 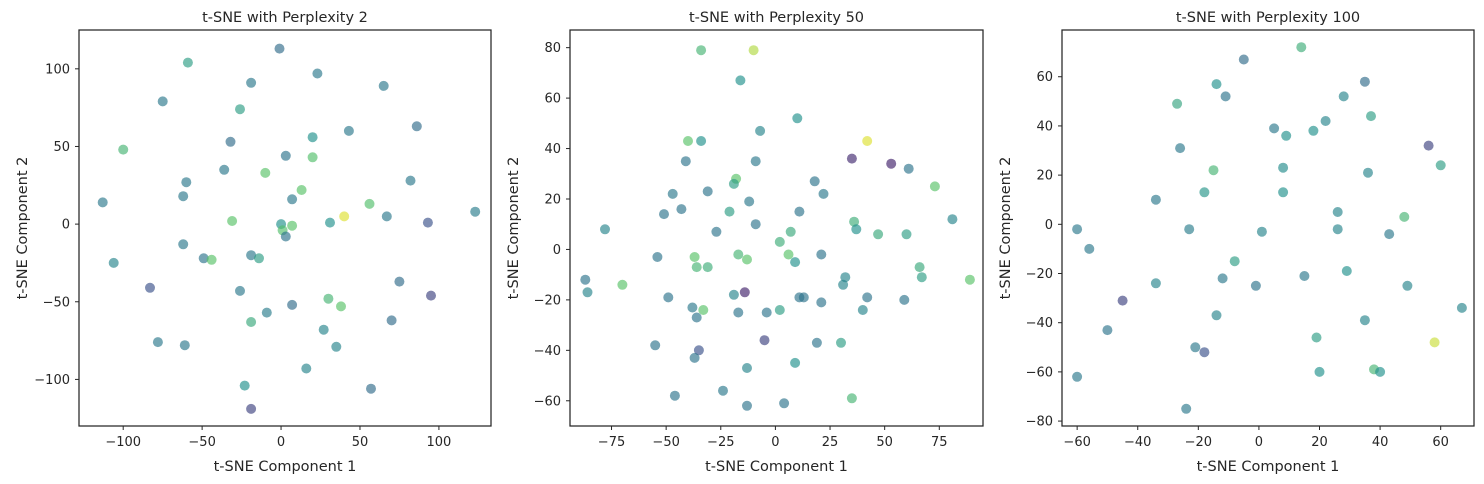 What do you see at coordinates (720, 442) in the screenshot?
I see `x-tick-label: −25` at bounding box center [720, 442].